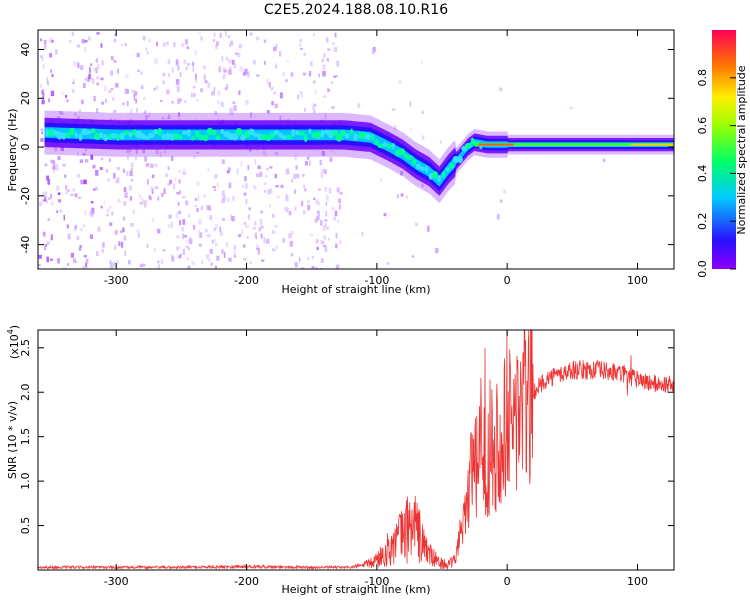  What do you see at coordinates (724, 149) in the screenshot?
I see `colorbar-gradient` at bounding box center [724, 149].